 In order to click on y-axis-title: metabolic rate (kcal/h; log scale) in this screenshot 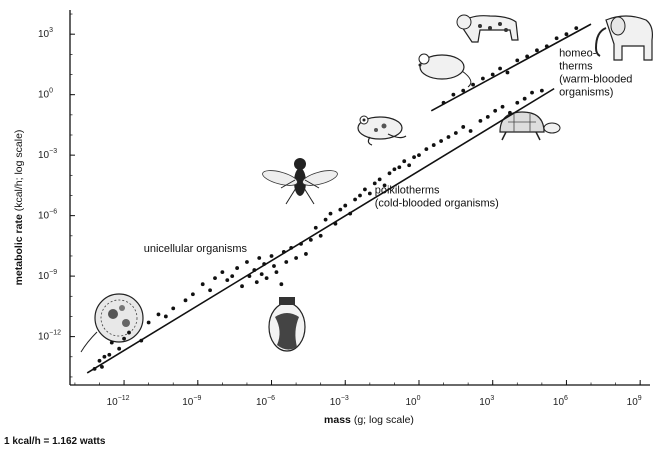, I will do `click(19, 208)`.